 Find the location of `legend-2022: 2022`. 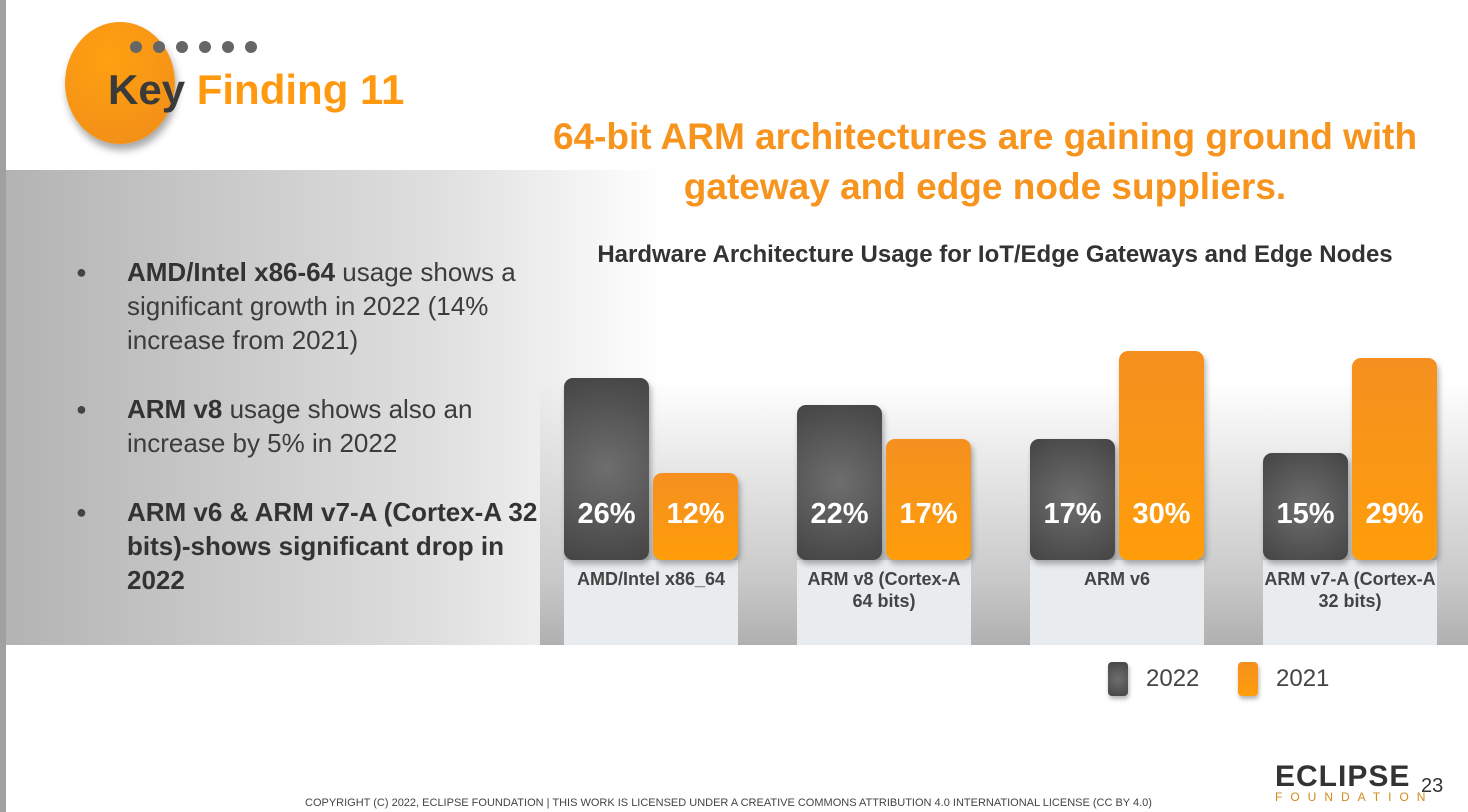

legend-2022: 2022 is located at coordinates (1153, 679).